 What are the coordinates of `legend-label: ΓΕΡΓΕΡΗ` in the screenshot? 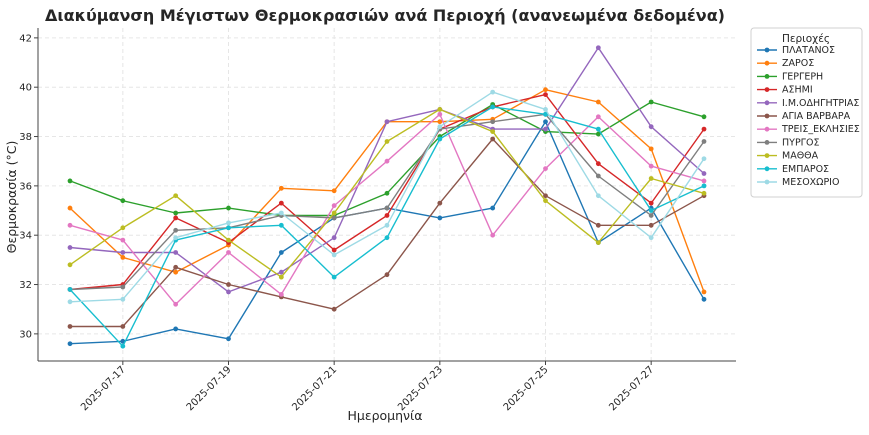 It's located at (802, 76).